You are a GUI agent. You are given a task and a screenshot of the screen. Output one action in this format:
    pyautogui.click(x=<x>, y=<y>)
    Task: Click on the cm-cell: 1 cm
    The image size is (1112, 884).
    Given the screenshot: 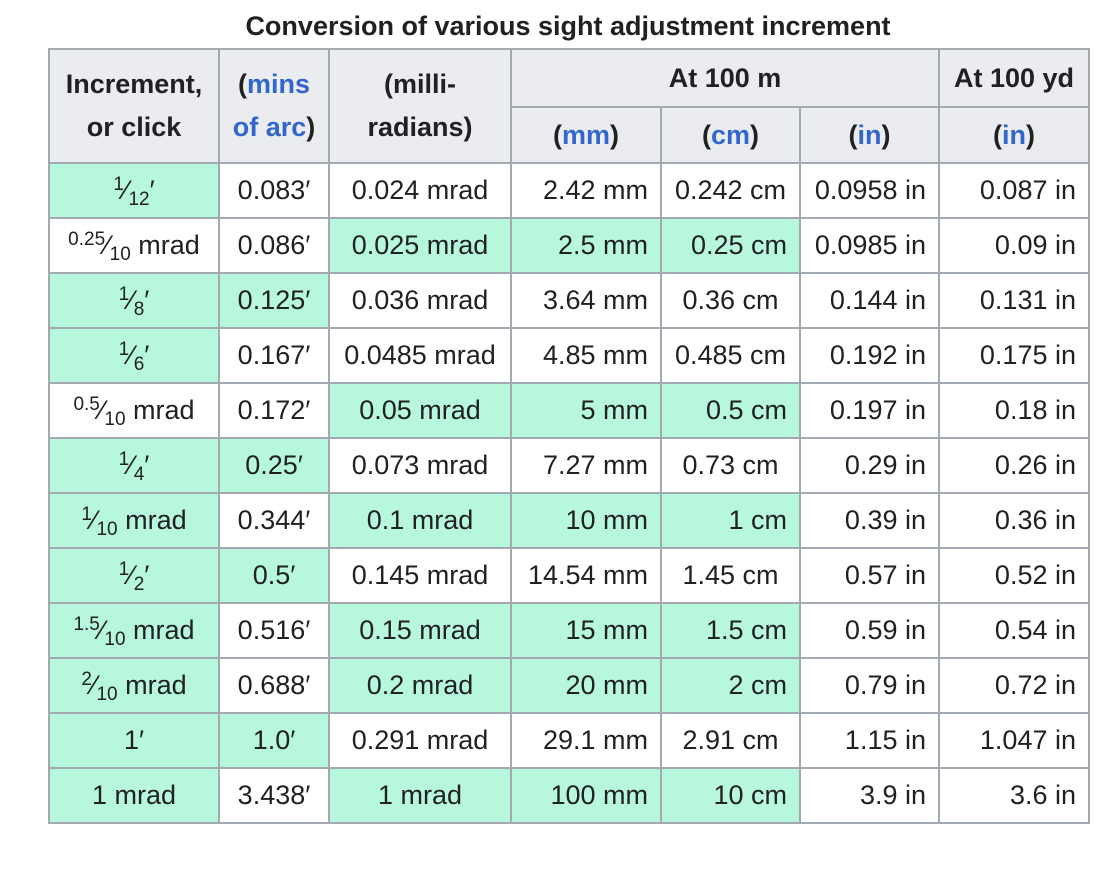 What is the action you would take?
    pyautogui.click(x=730, y=520)
    